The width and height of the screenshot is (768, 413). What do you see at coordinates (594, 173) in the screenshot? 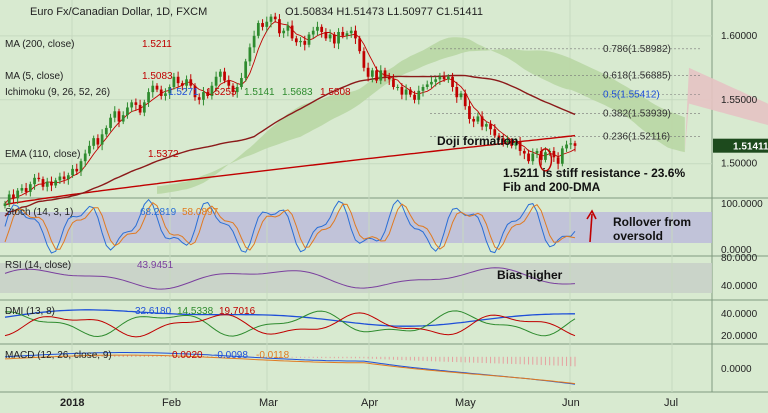
I see `annotation-resistance-line1: 1.5211 is stiff resistance - 23.6%` at bounding box center [594, 173].